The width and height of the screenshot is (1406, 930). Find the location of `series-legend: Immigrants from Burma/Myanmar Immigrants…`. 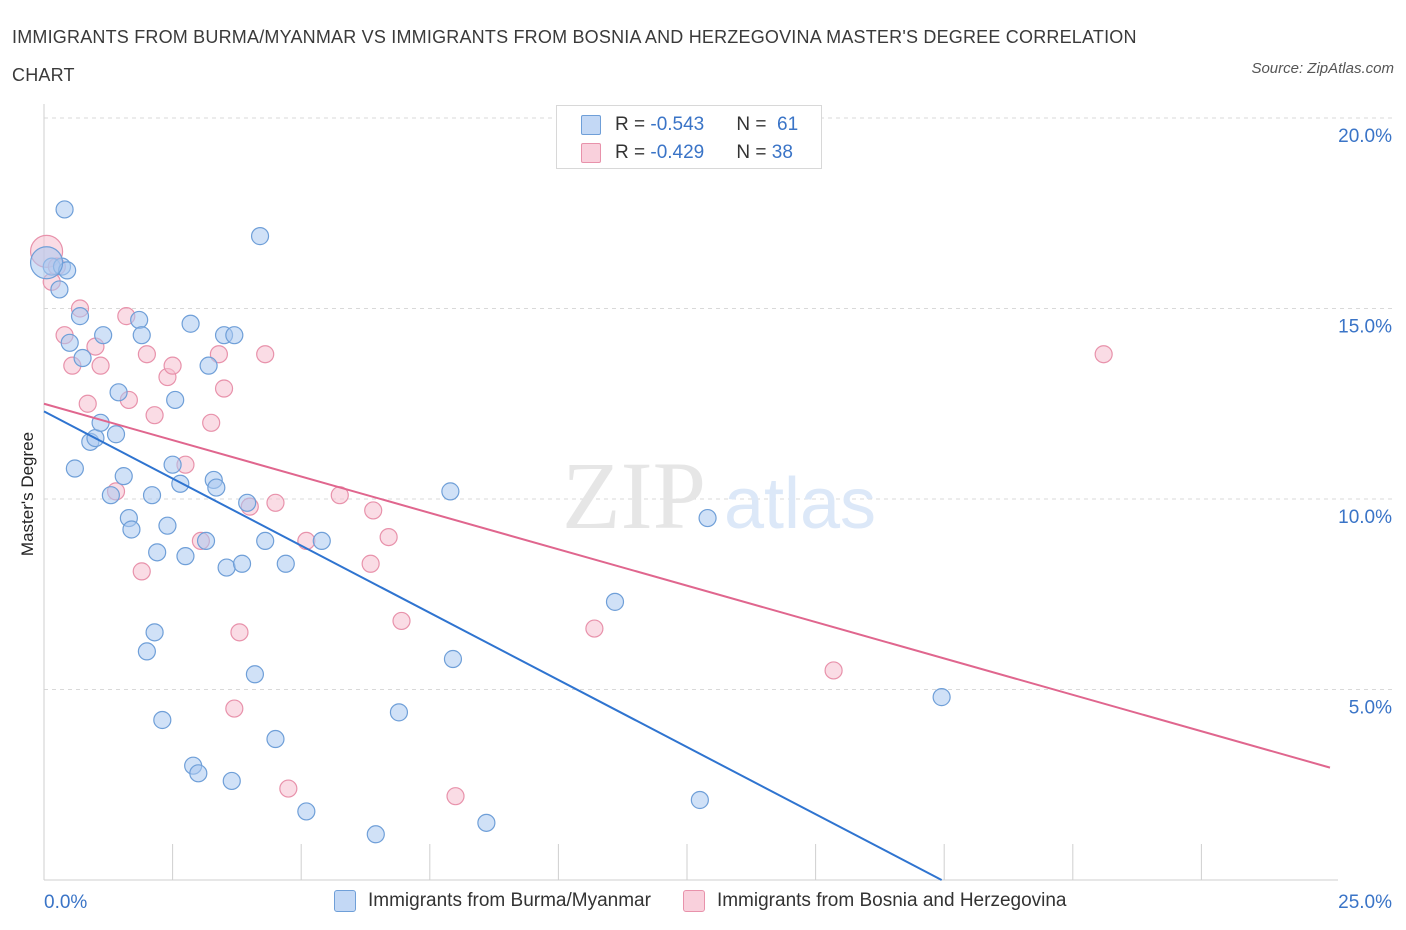

series-legend: Immigrants from Burma/Myanmar Immigrants… is located at coordinates (716, 901).